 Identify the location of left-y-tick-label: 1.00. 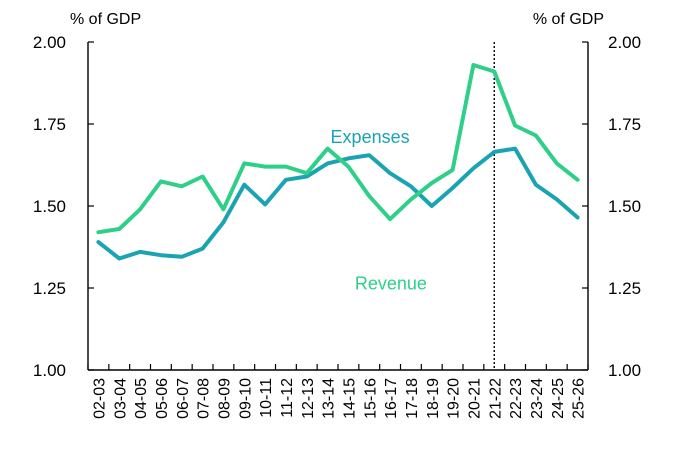
(49, 370).